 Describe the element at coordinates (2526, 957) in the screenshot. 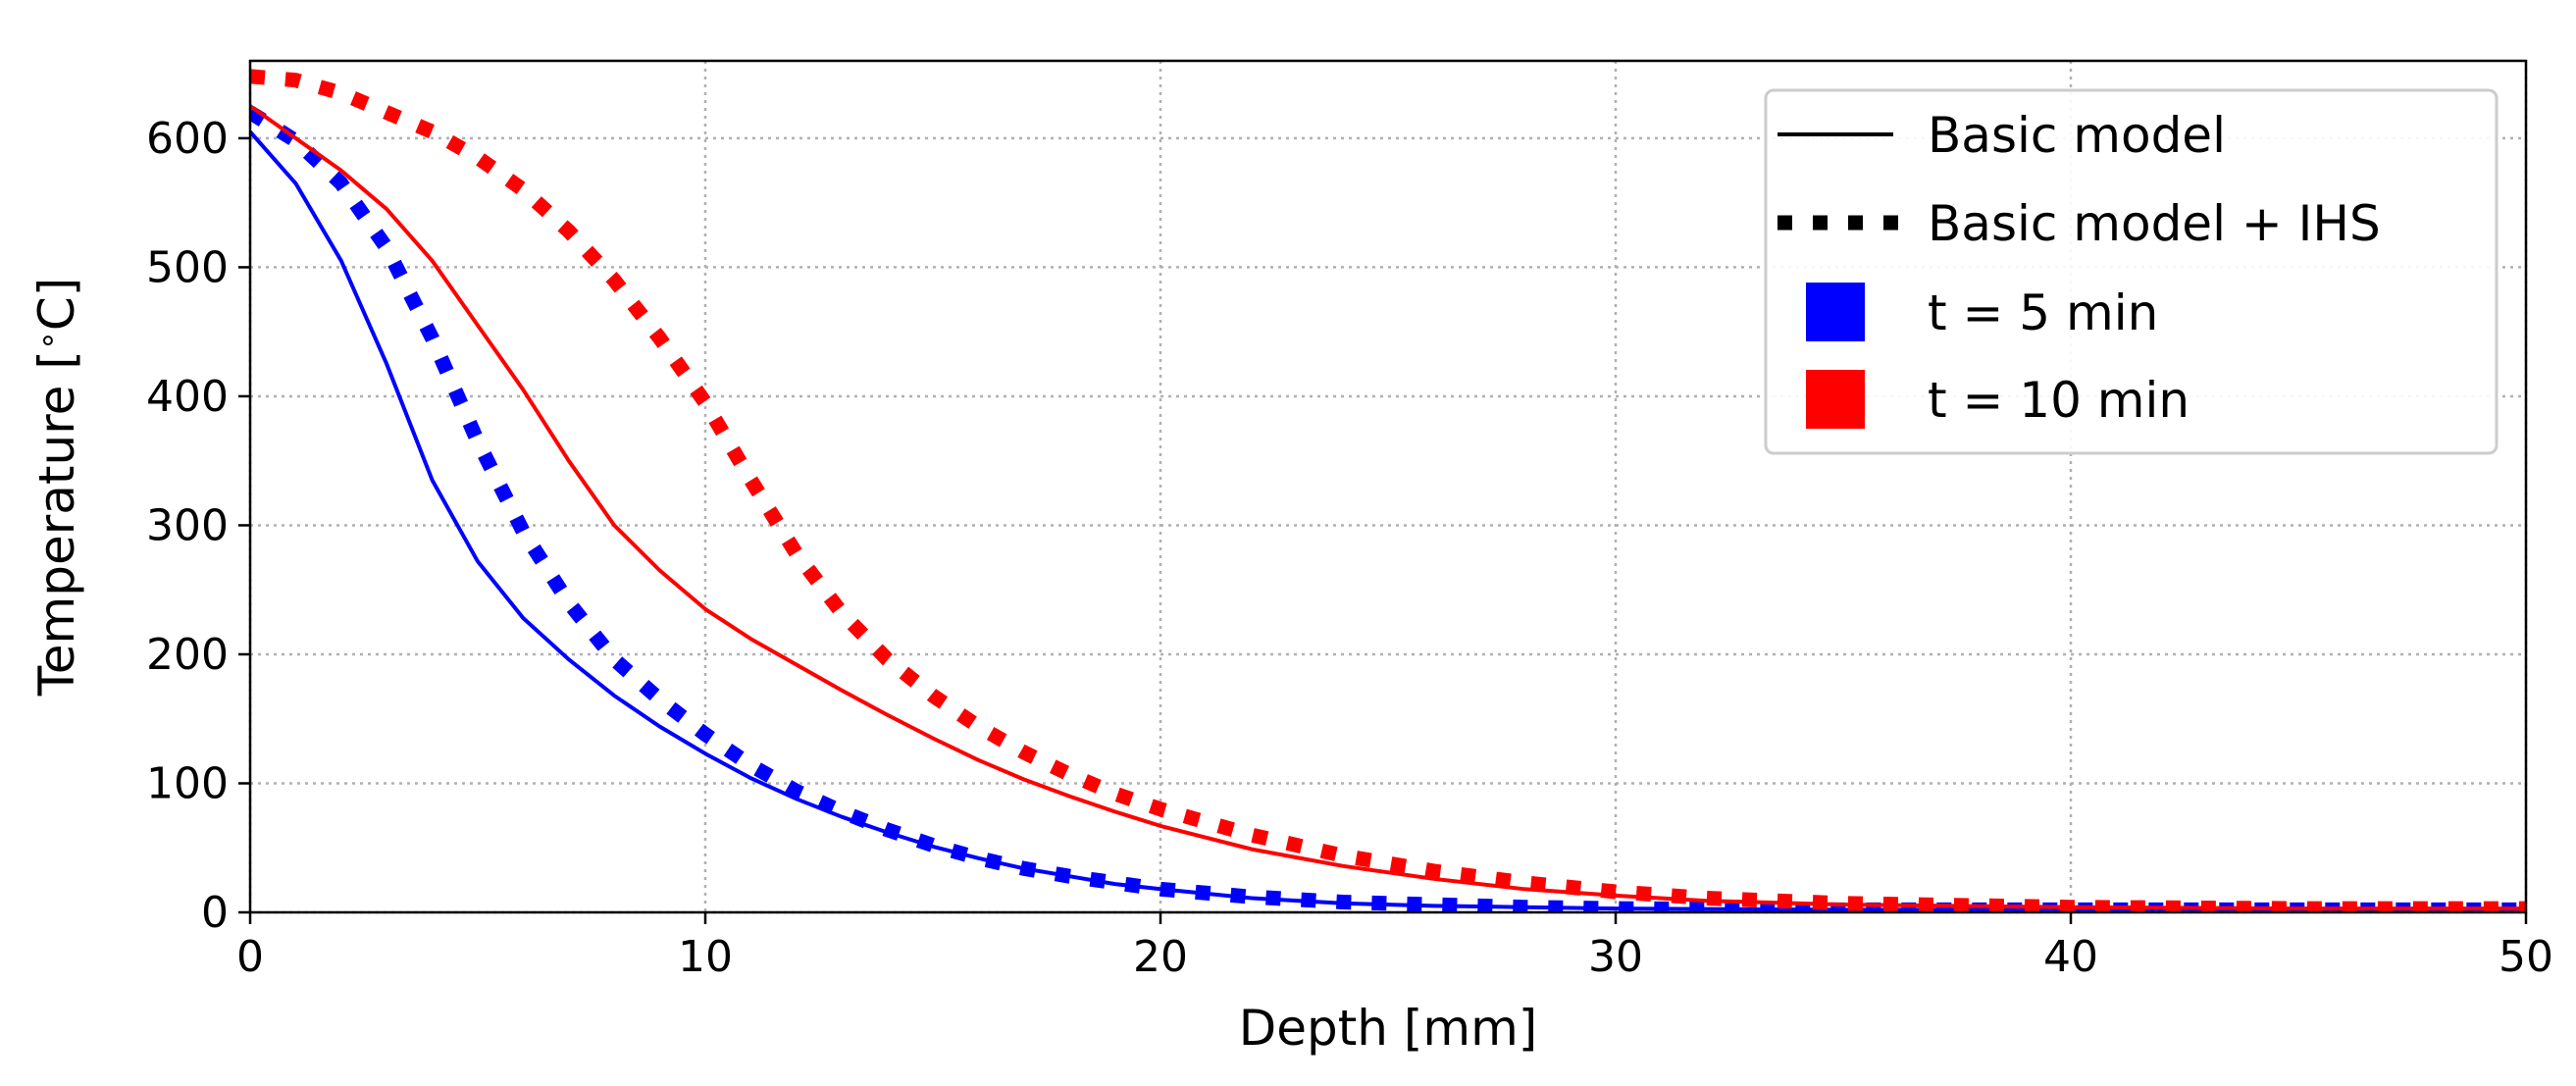

I see `x-tick-label: 50` at that location.